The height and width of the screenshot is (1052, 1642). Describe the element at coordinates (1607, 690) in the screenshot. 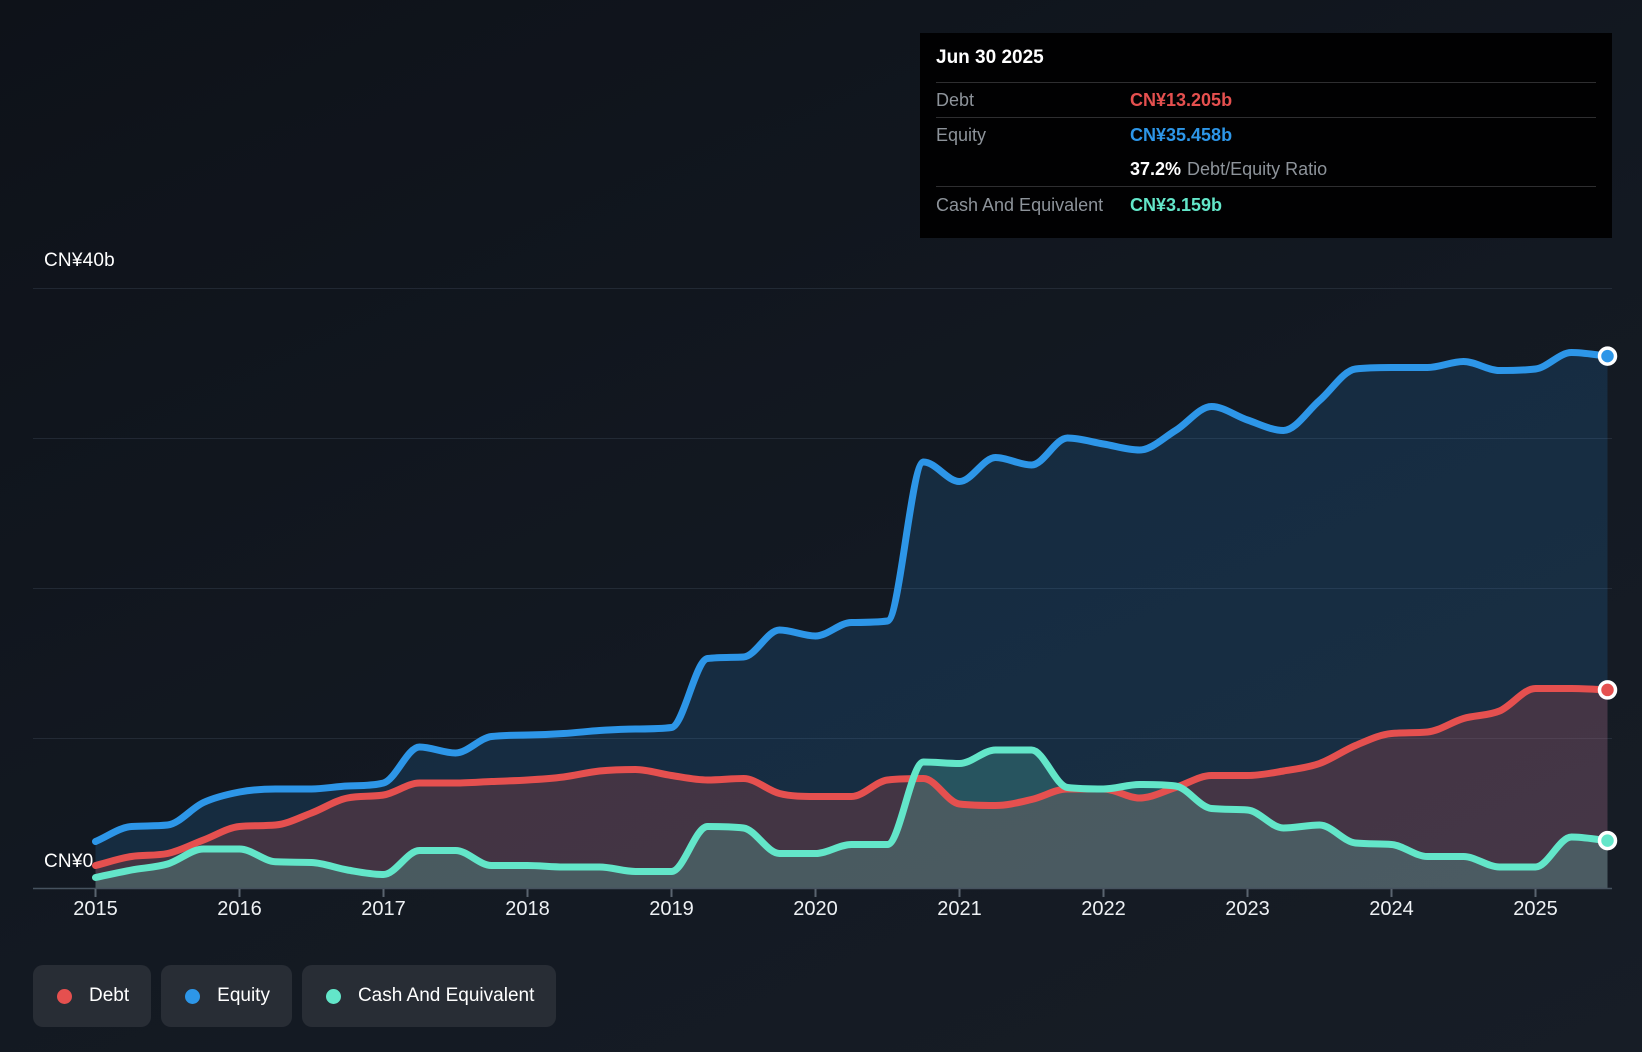

I see `debt-end-marker` at that location.